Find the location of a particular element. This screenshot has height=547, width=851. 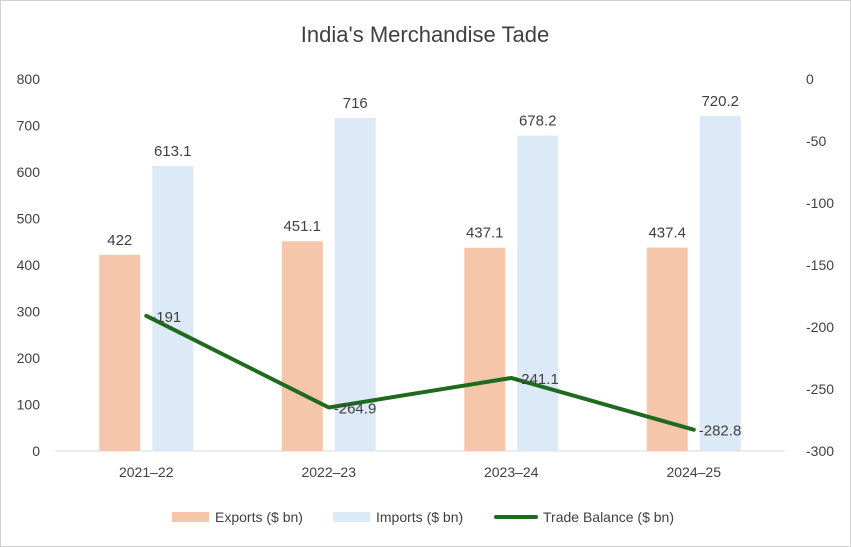

exports-bn-legend-label: Exports ($ bn) is located at coordinates (259, 517).